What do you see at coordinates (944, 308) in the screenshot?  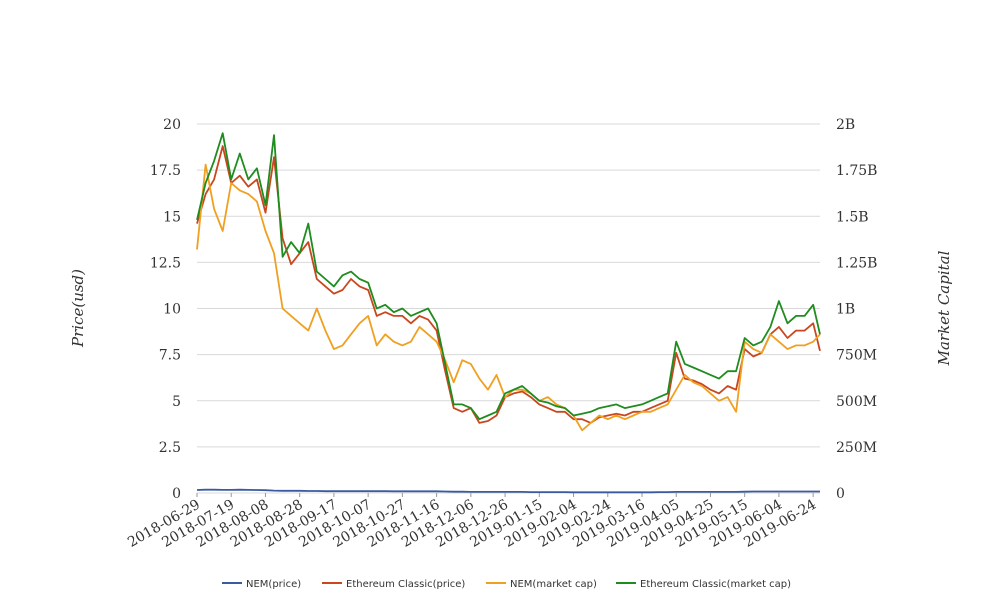 I see `right-axis-title: Market Capital` at bounding box center [944, 308].